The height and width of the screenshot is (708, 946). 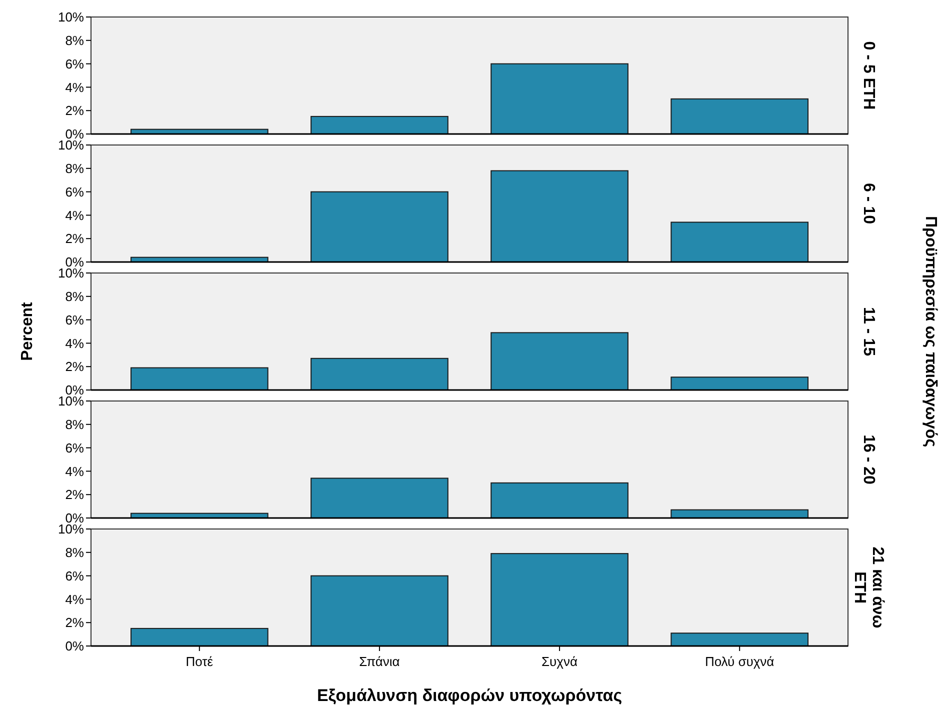 I want to click on text: Προϋπηρεσία ως παιδαγωγός, so click(x=930, y=332).